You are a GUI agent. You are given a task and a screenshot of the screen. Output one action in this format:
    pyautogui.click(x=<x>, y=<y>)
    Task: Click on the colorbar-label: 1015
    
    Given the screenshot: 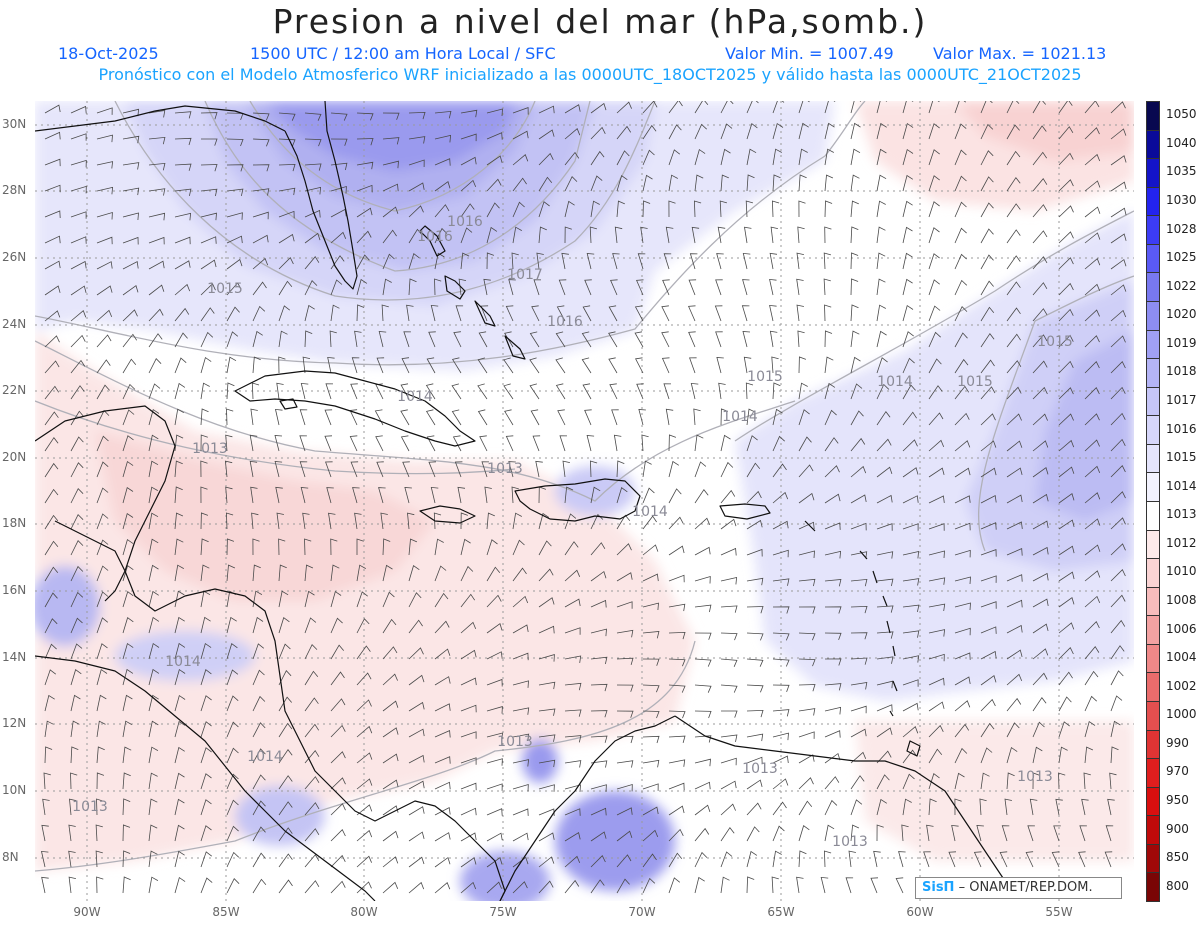 What is the action you would take?
    pyautogui.click(x=1181, y=457)
    